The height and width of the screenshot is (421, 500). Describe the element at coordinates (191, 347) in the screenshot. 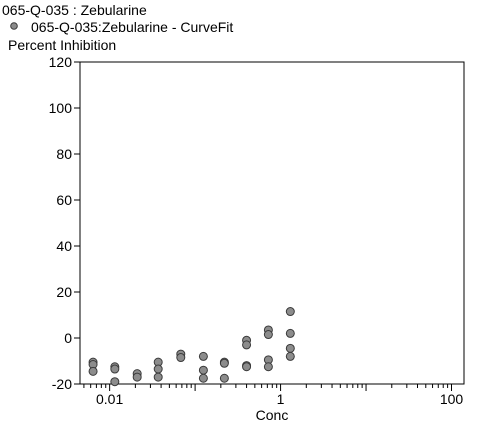

I see `data-points` at that location.